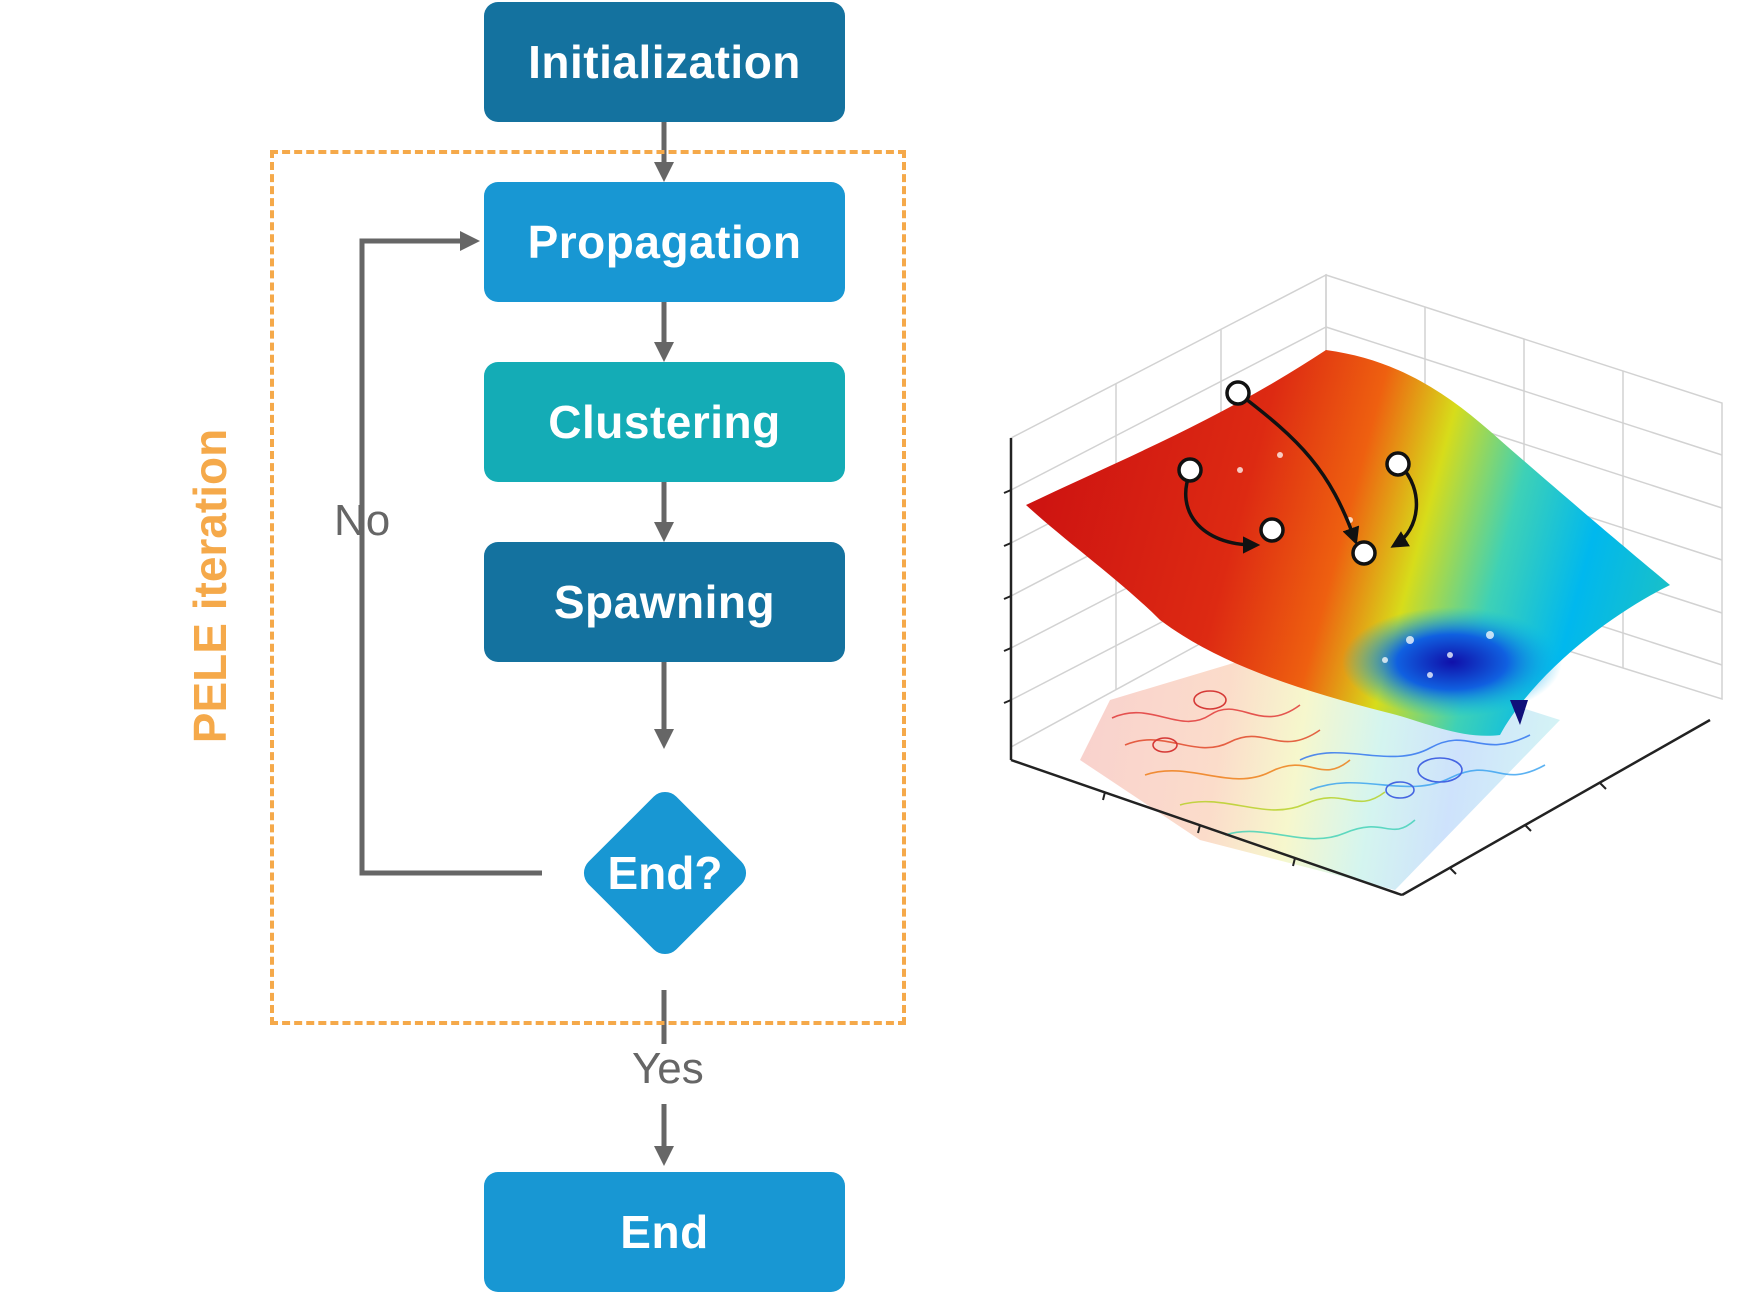  I want to click on yes-label: Yes, so click(668, 1069).